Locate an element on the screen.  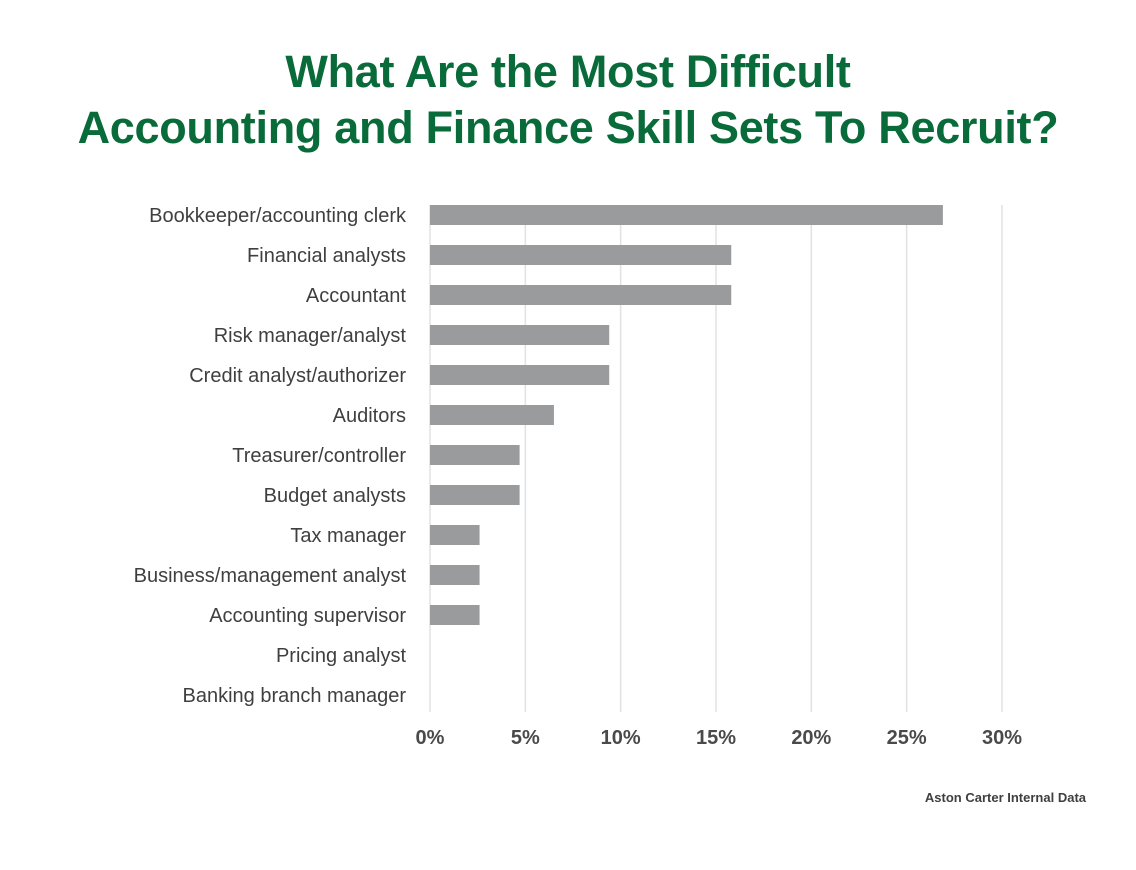
x-tick-label: 5% is located at coordinates (525, 738).